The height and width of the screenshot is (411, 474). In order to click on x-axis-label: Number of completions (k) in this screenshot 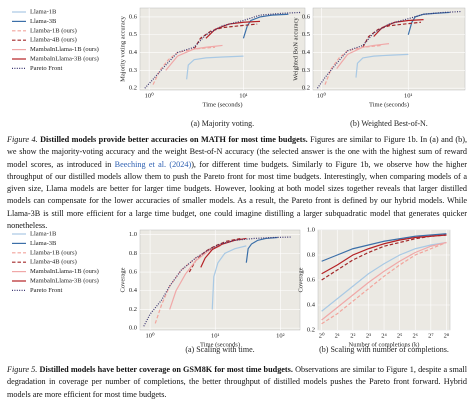, I will do `click(384, 344)`.